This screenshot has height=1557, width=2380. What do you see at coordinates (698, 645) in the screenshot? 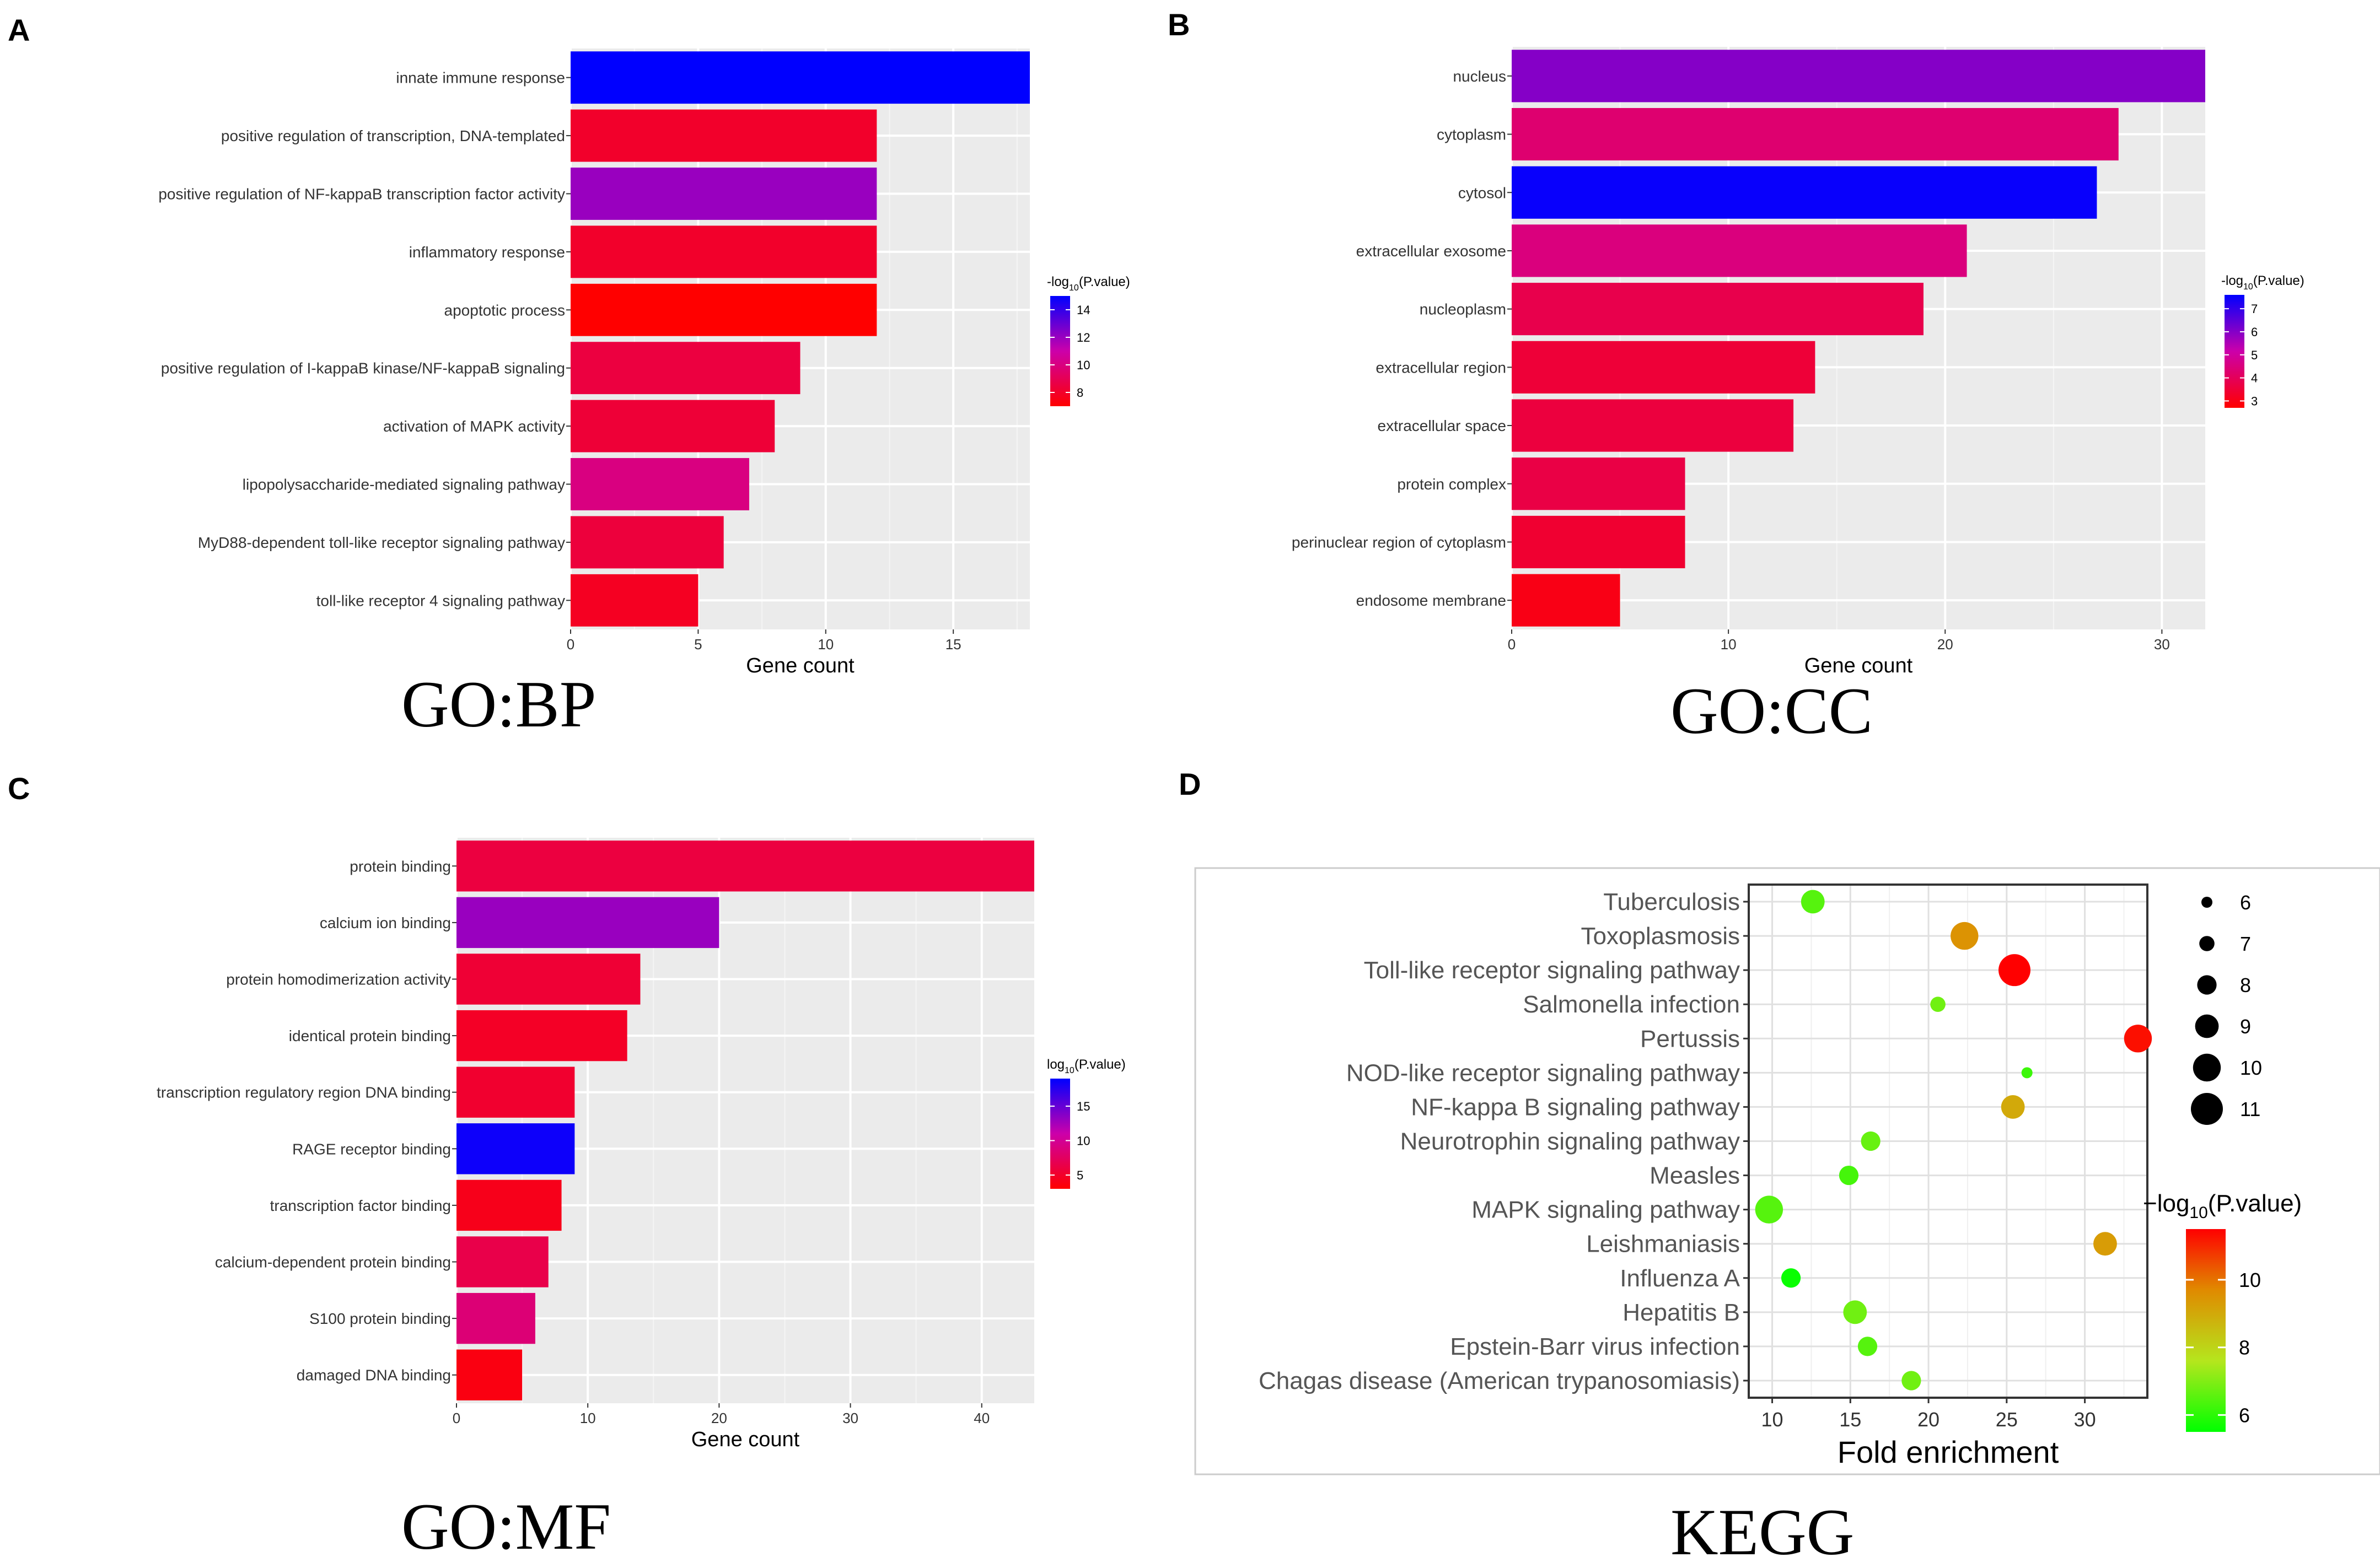
I see `x-tick-label-a: 5` at bounding box center [698, 645].